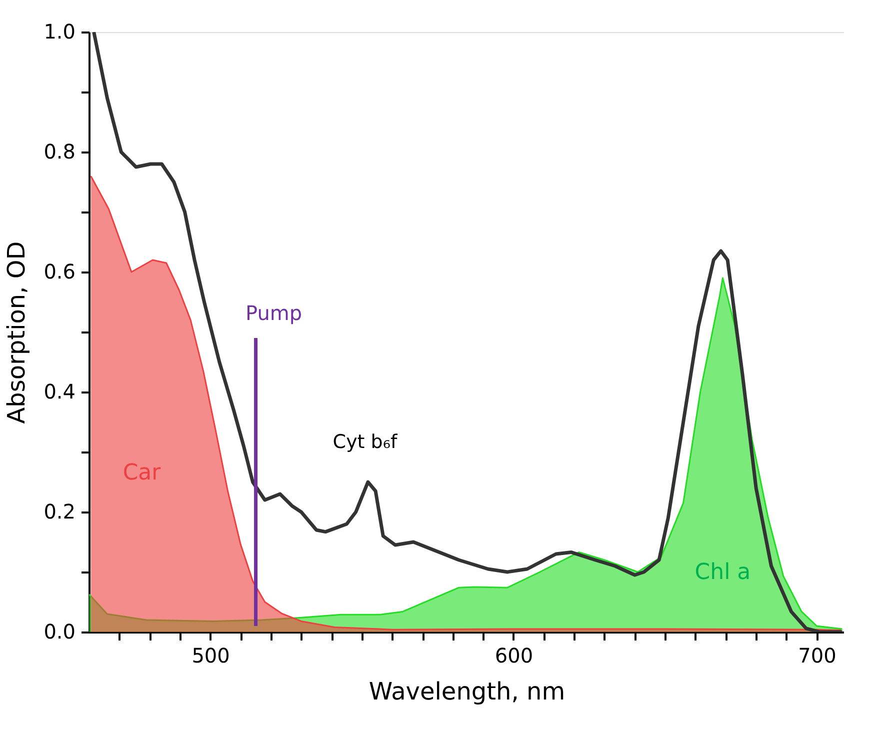 The height and width of the screenshot is (744, 892). What do you see at coordinates (60, 272) in the screenshot?
I see `y-tick-label: 0.6` at bounding box center [60, 272].